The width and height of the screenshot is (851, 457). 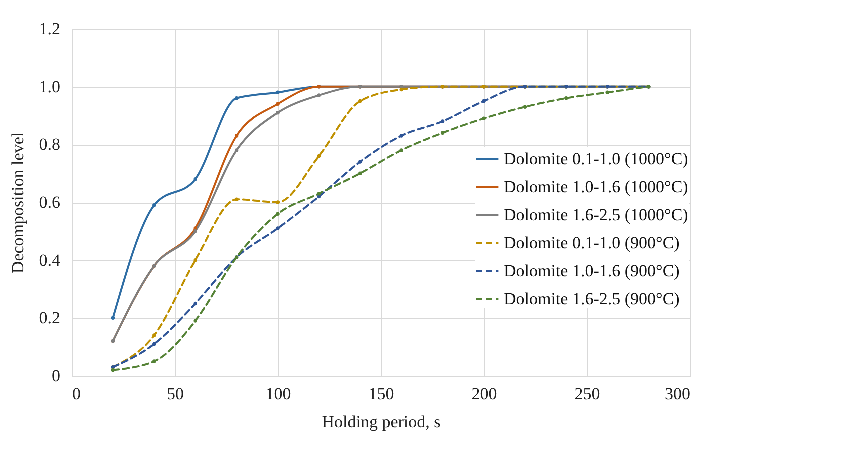 I want to click on y-tick-label: 0.2, so click(x=49, y=318).